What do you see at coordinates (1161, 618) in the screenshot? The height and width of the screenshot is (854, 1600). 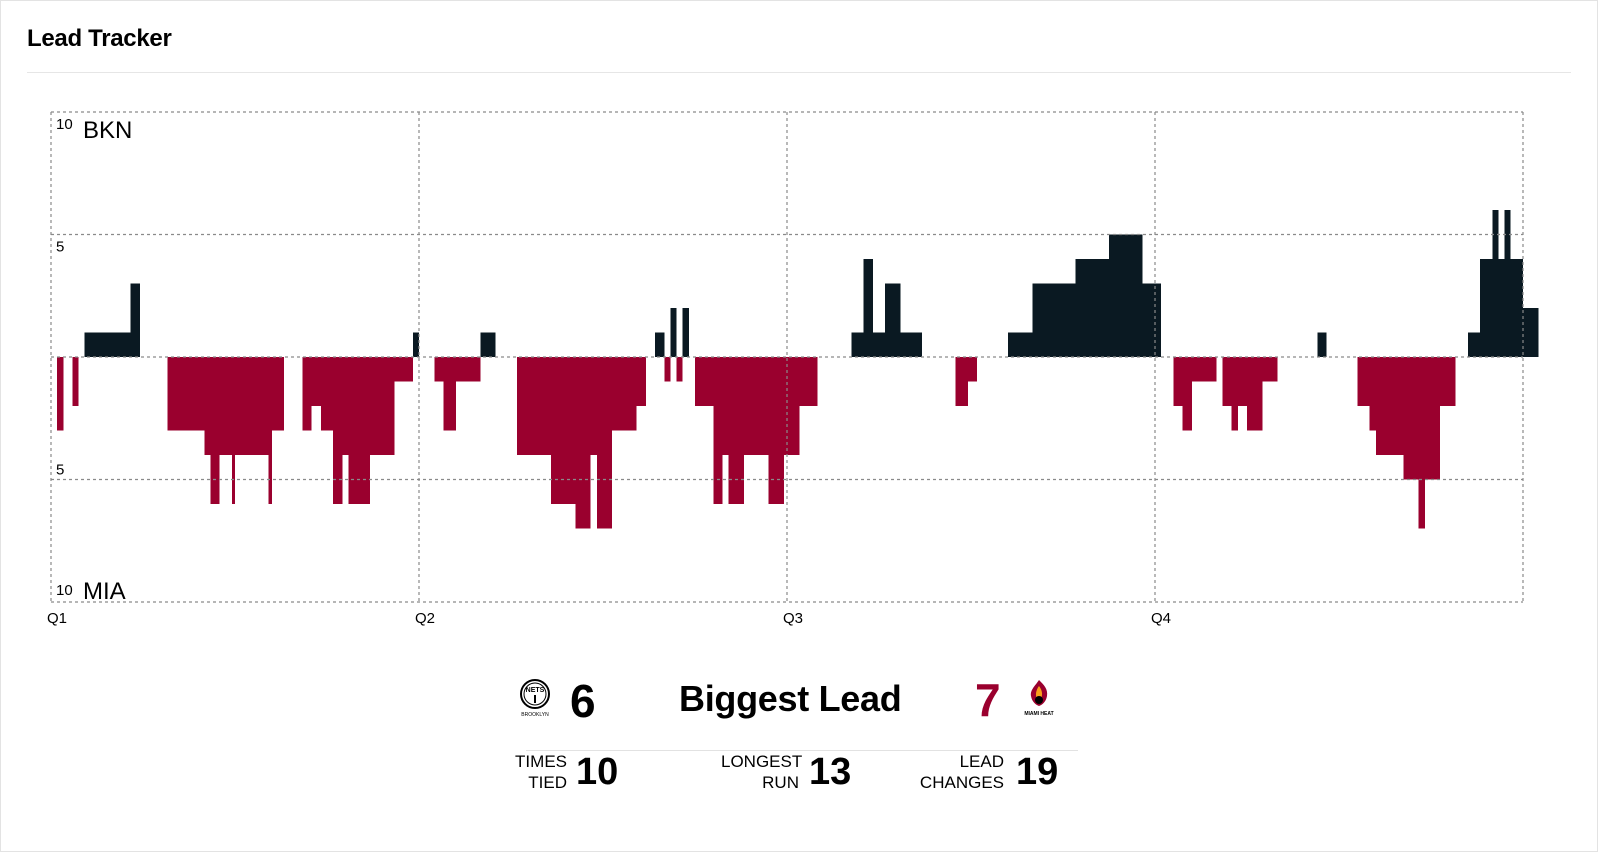 I see `x-tick-label: Q4` at bounding box center [1161, 618].